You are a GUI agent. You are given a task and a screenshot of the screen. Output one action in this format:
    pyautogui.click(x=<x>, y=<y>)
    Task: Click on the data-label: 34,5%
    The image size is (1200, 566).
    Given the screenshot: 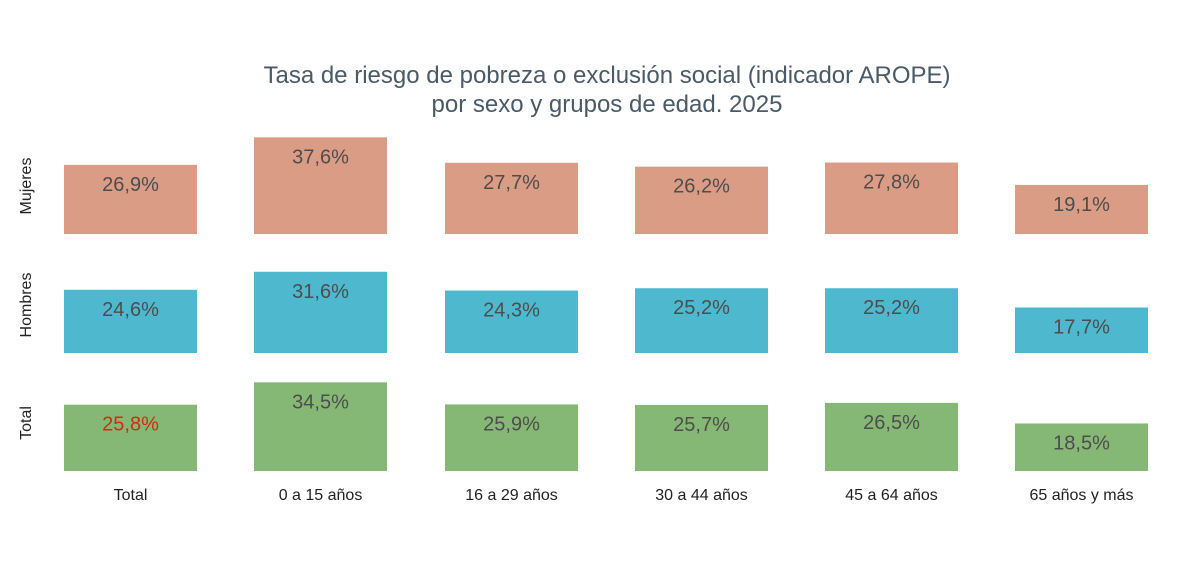 What is the action you would take?
    pyautogui.click(x=320, y=402)
    